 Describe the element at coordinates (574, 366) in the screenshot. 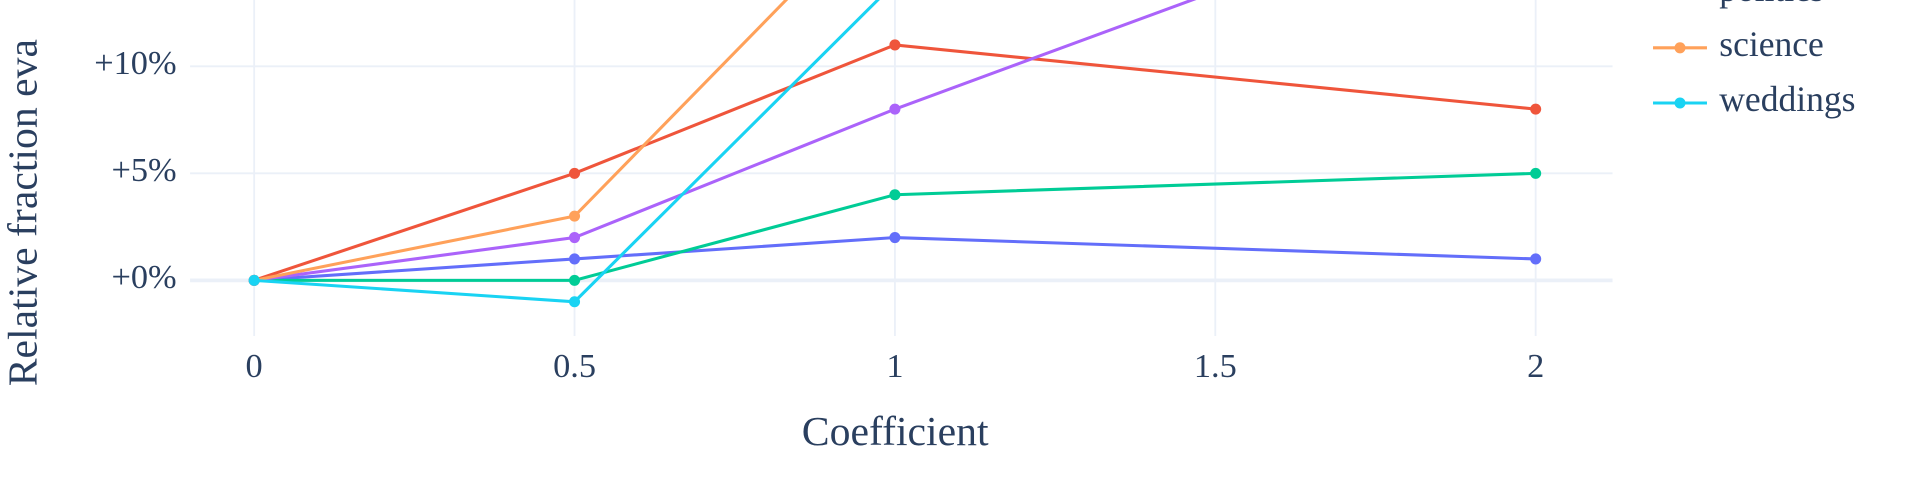

I see `x-tick-label: 0.5` at that location.